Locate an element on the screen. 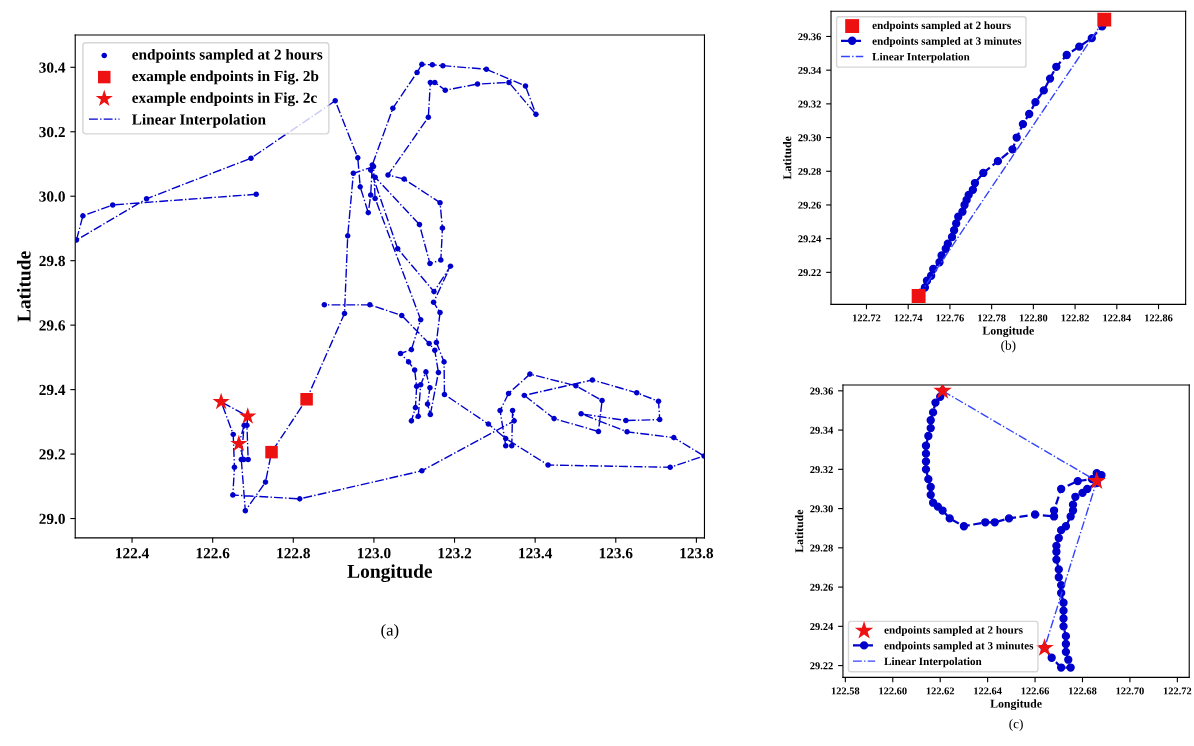  x-tick-label: 122.86 is located at coordinates (1159, 318).